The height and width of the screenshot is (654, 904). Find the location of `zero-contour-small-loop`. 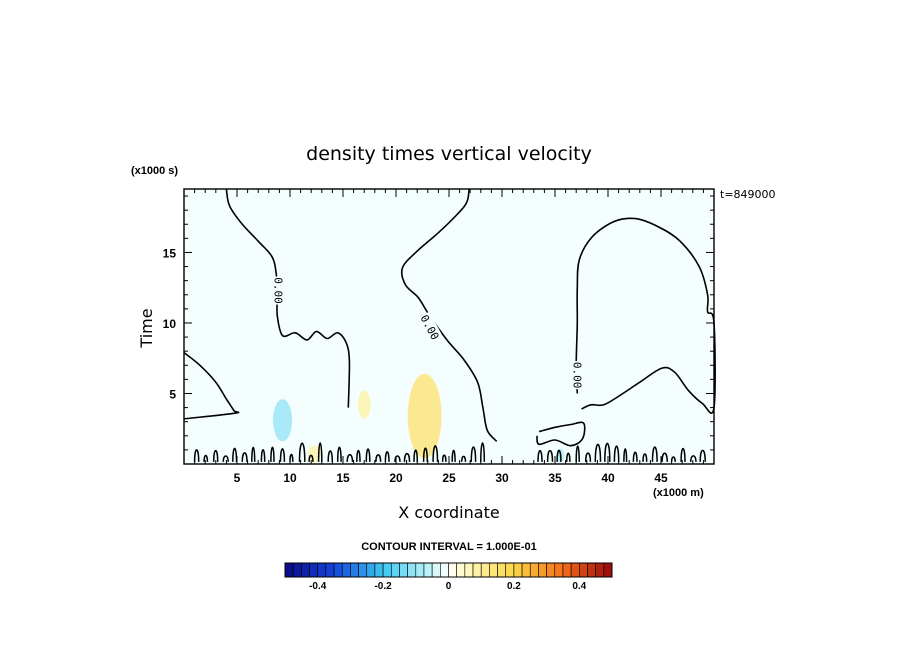

zero-contour-small-loop is located at coordinates (561, 434).